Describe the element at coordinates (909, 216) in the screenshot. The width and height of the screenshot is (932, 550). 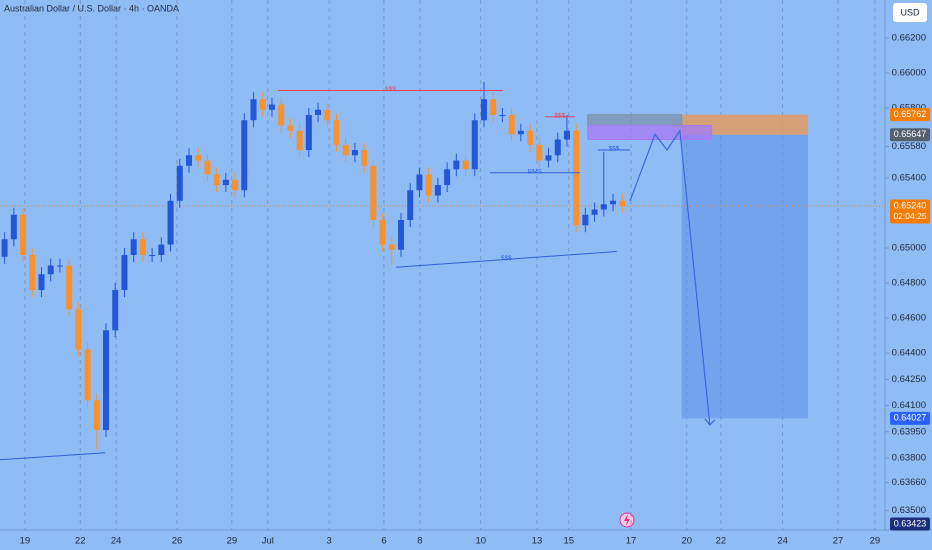
I see `countdown: 02:04:25` at that location.